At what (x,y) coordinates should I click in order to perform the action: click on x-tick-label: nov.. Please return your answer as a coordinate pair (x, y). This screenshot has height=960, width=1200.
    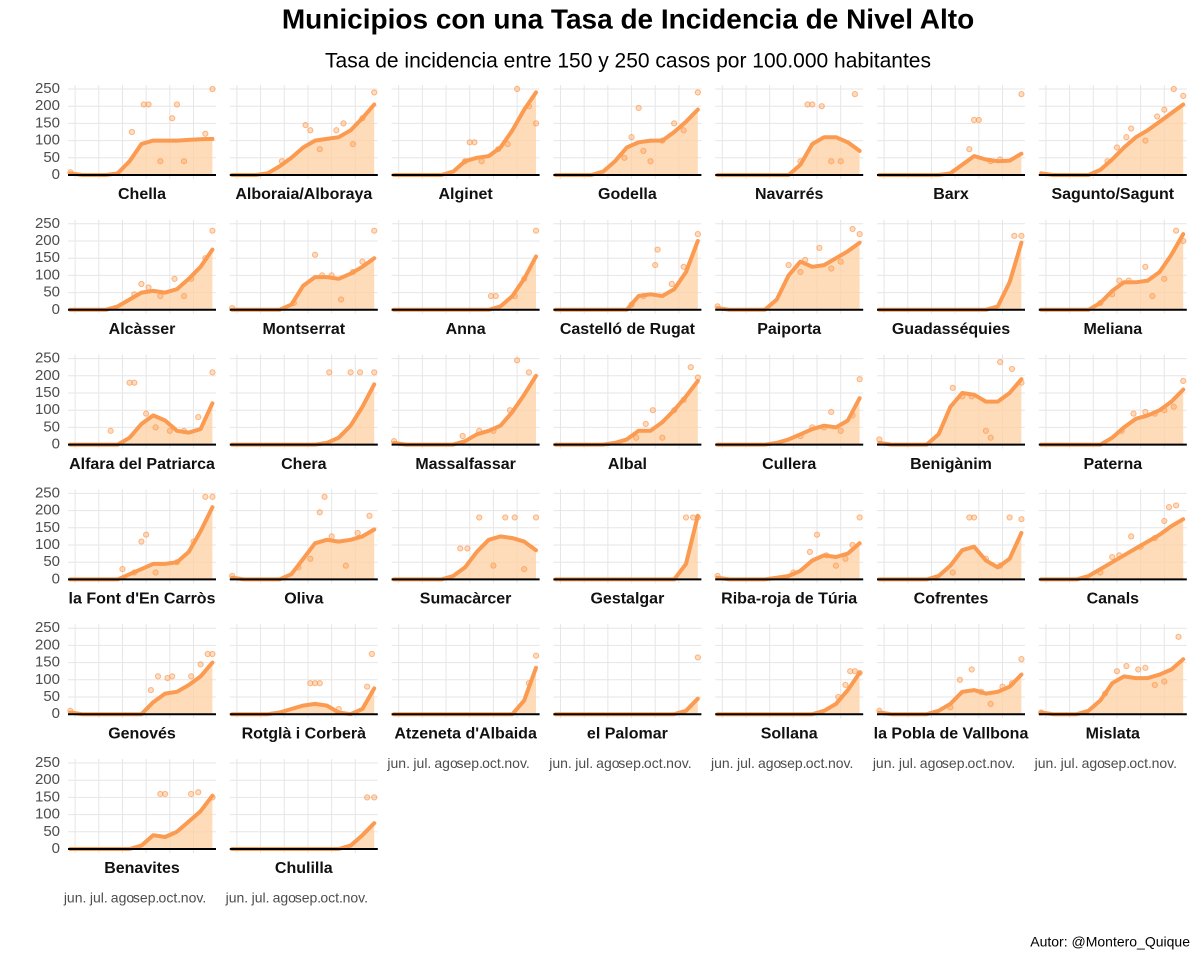
    Looking at the image, I should click on (1002, 763).